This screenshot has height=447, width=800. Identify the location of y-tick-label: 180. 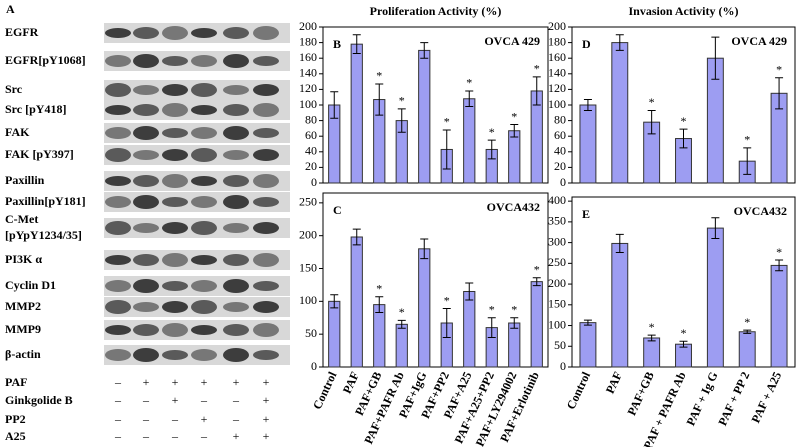
(557, 41).